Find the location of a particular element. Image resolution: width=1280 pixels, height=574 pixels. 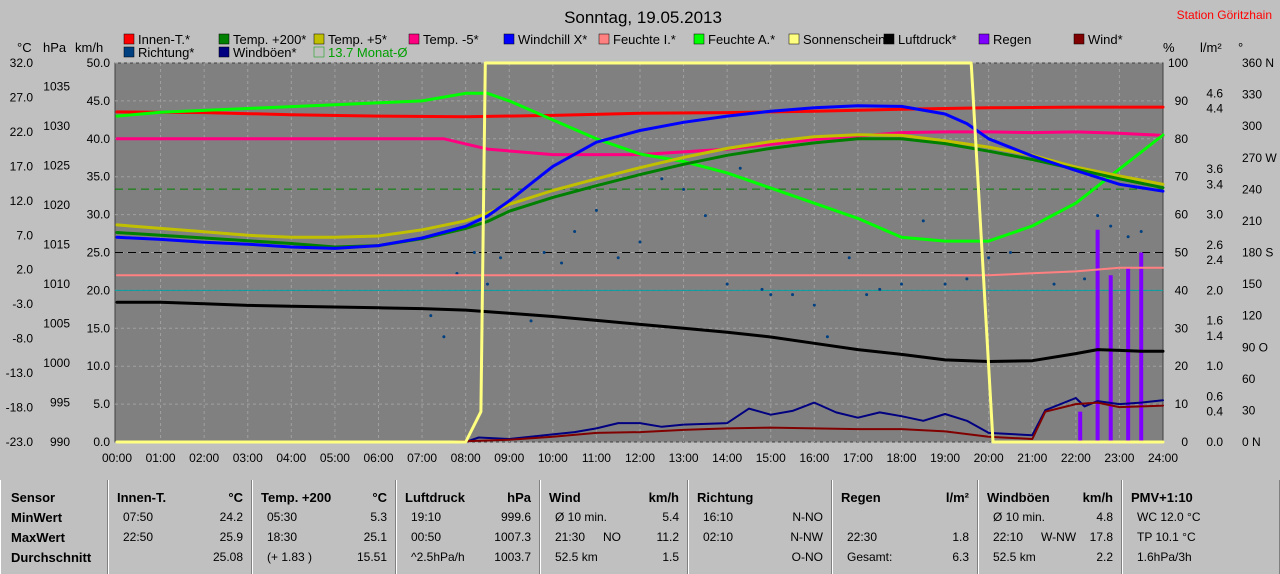

temp-tick-label: -3.0 is located at coordinates (22, 304).